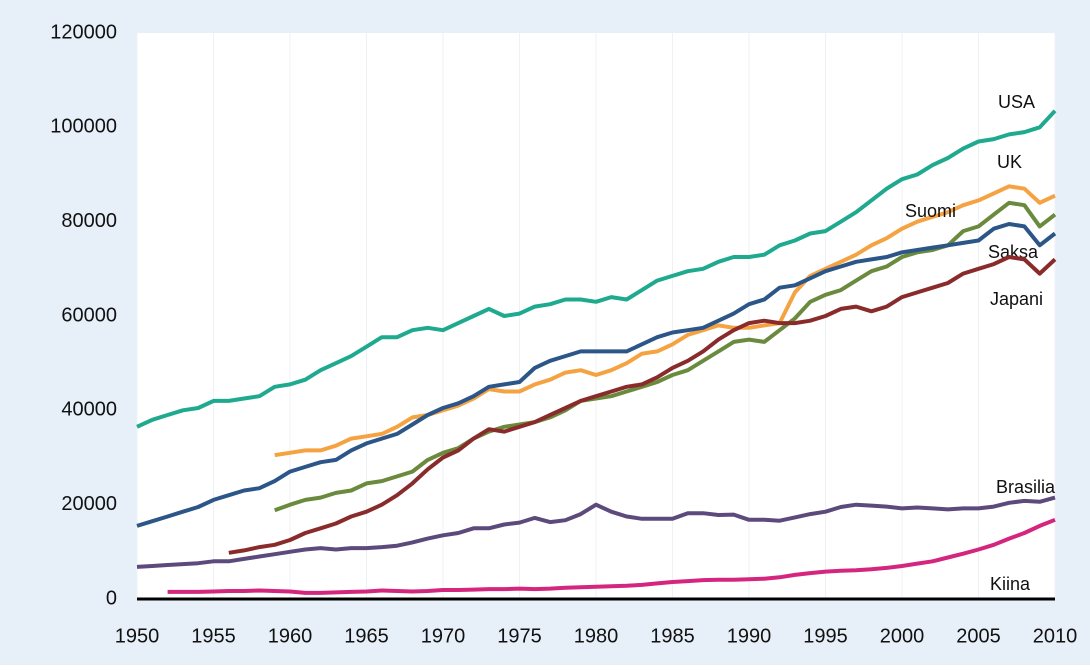 This screenshot has width=1090, height=670. Describe the element at coordinates (672, 636) in the screenshot. I see `x-tick-label: 1985` at that location.